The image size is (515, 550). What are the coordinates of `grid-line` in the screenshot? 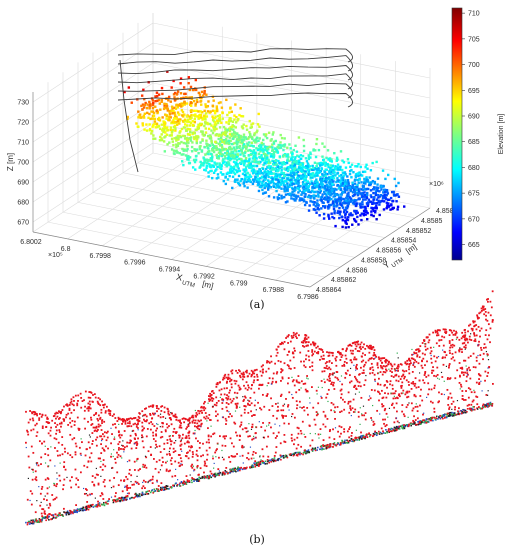 It's located at (93, 162).